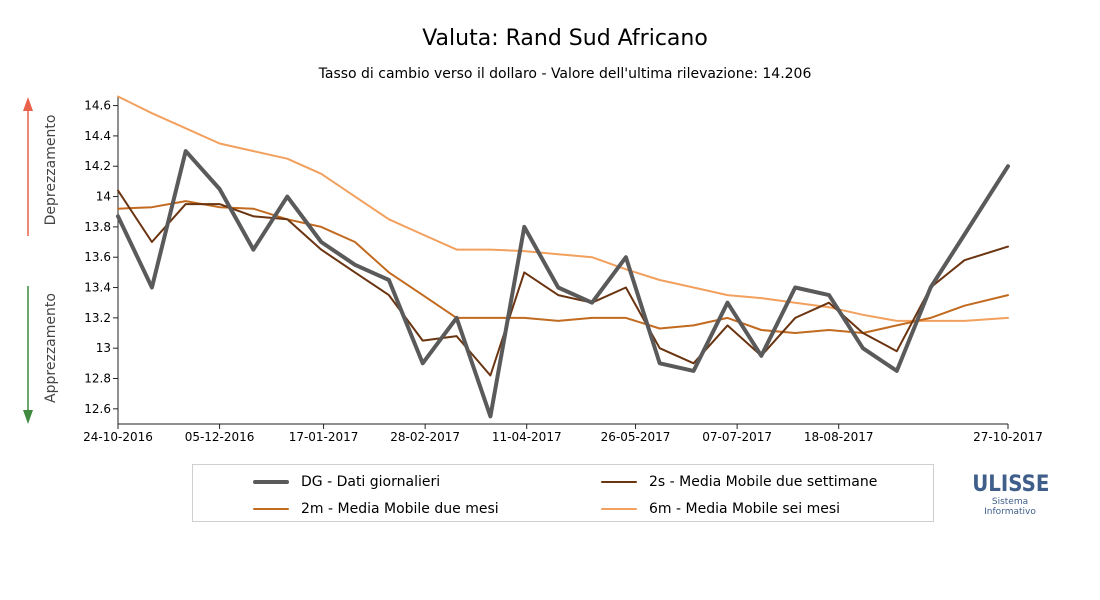 The width and height of the screenshot is (1100, 600). I want to click on y-tick-label: 13.6, so click(97, 257).